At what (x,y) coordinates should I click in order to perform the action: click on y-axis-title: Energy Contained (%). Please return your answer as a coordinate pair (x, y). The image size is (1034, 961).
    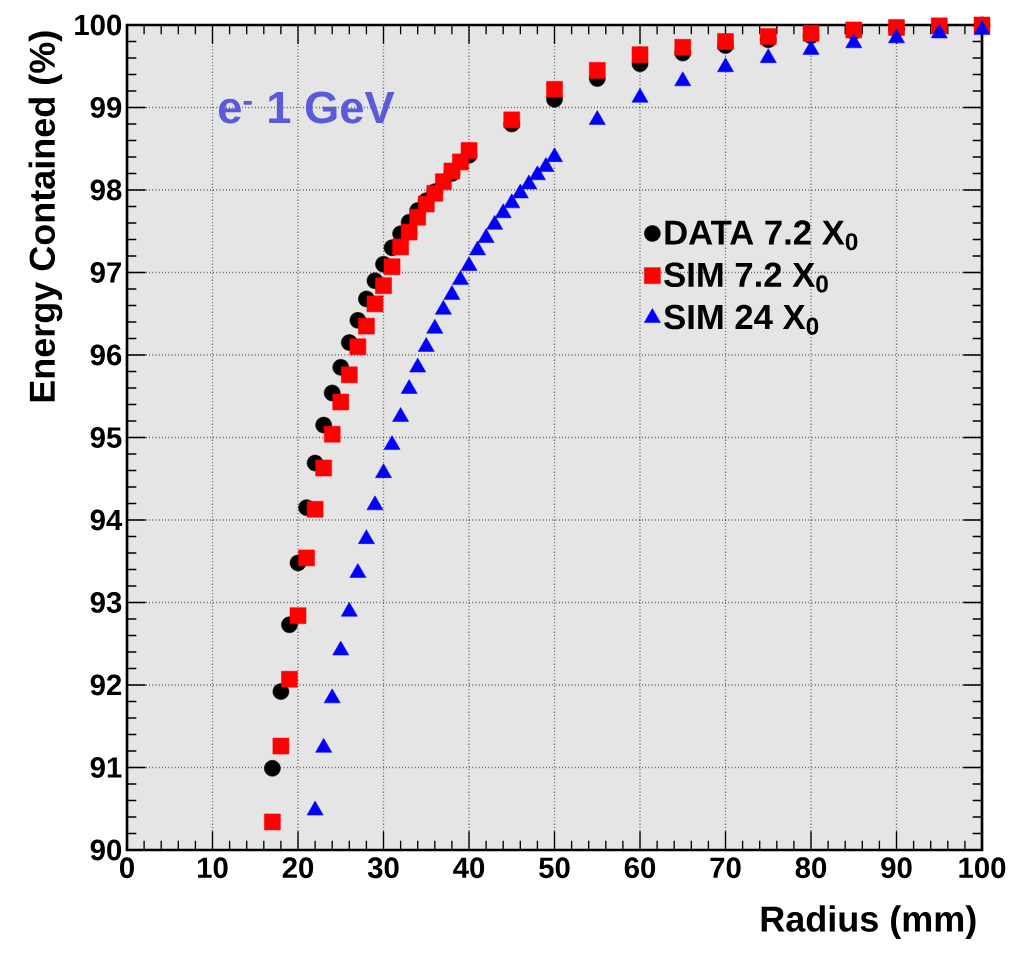
    Looking at the image, I should click on (45, 216).